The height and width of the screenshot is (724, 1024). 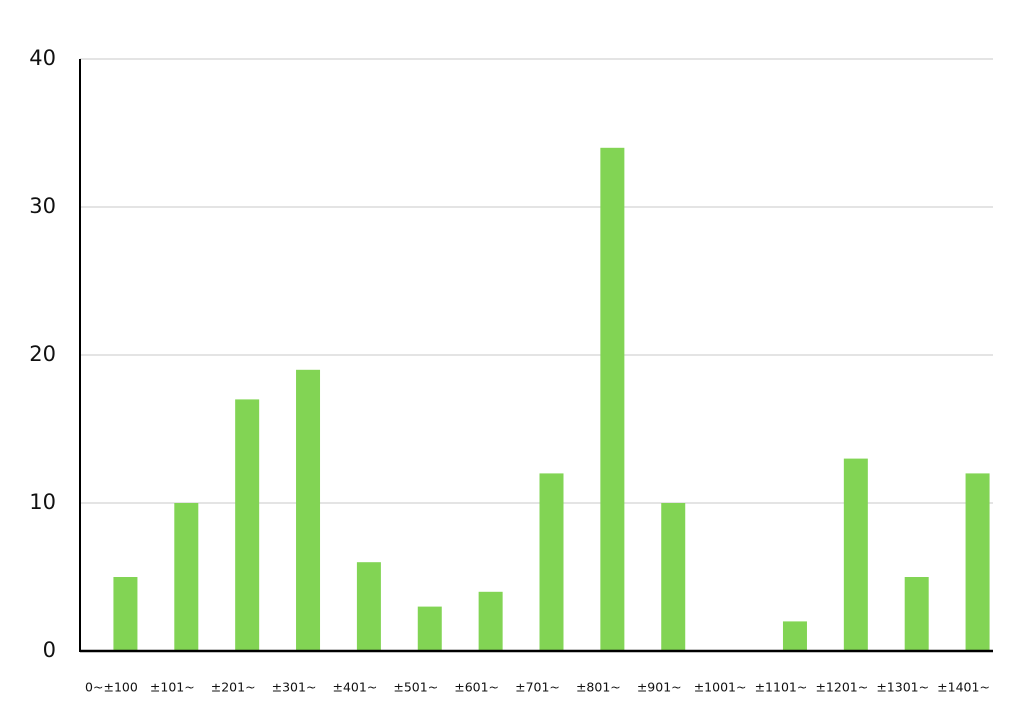 I want to click on x-tick-label: ±101~, so click(x=172, y=687).